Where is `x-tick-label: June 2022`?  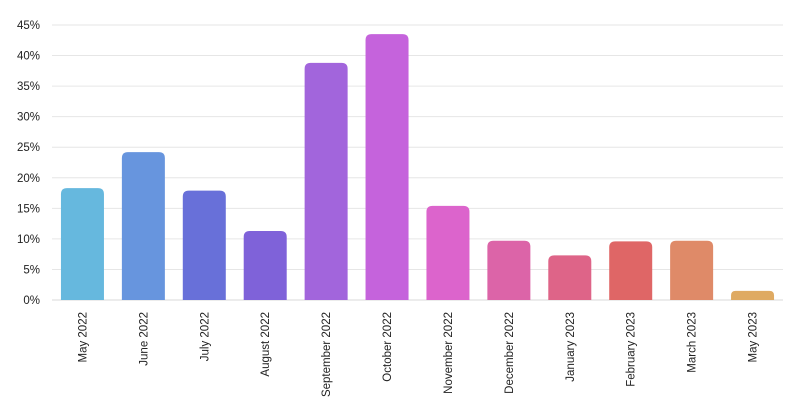 x-tick-label: June 2022 is located at coordinates (144, 339).